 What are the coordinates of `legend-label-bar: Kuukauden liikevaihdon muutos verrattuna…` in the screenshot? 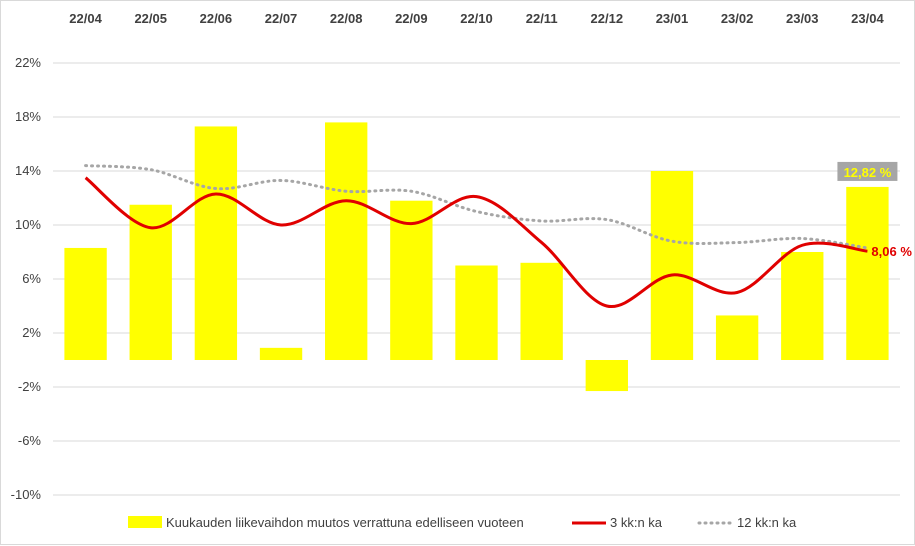 It's located at (345, 522).